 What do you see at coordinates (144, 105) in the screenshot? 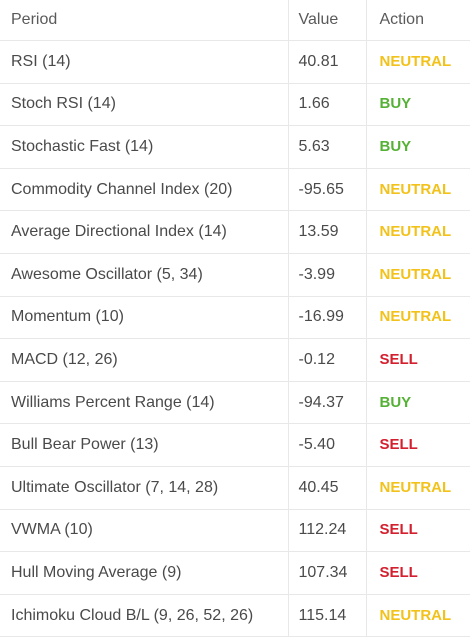
I see `indicator-name: Stoch RSI (14)` at bounding box center [144, 105].